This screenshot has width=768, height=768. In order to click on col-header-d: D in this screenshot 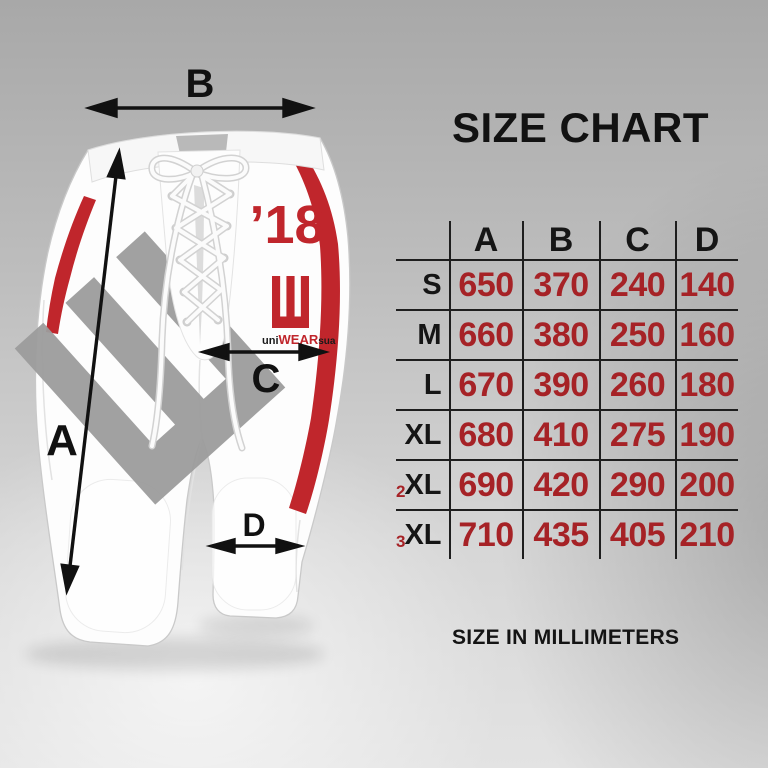, I will do `click(706, 241)`.